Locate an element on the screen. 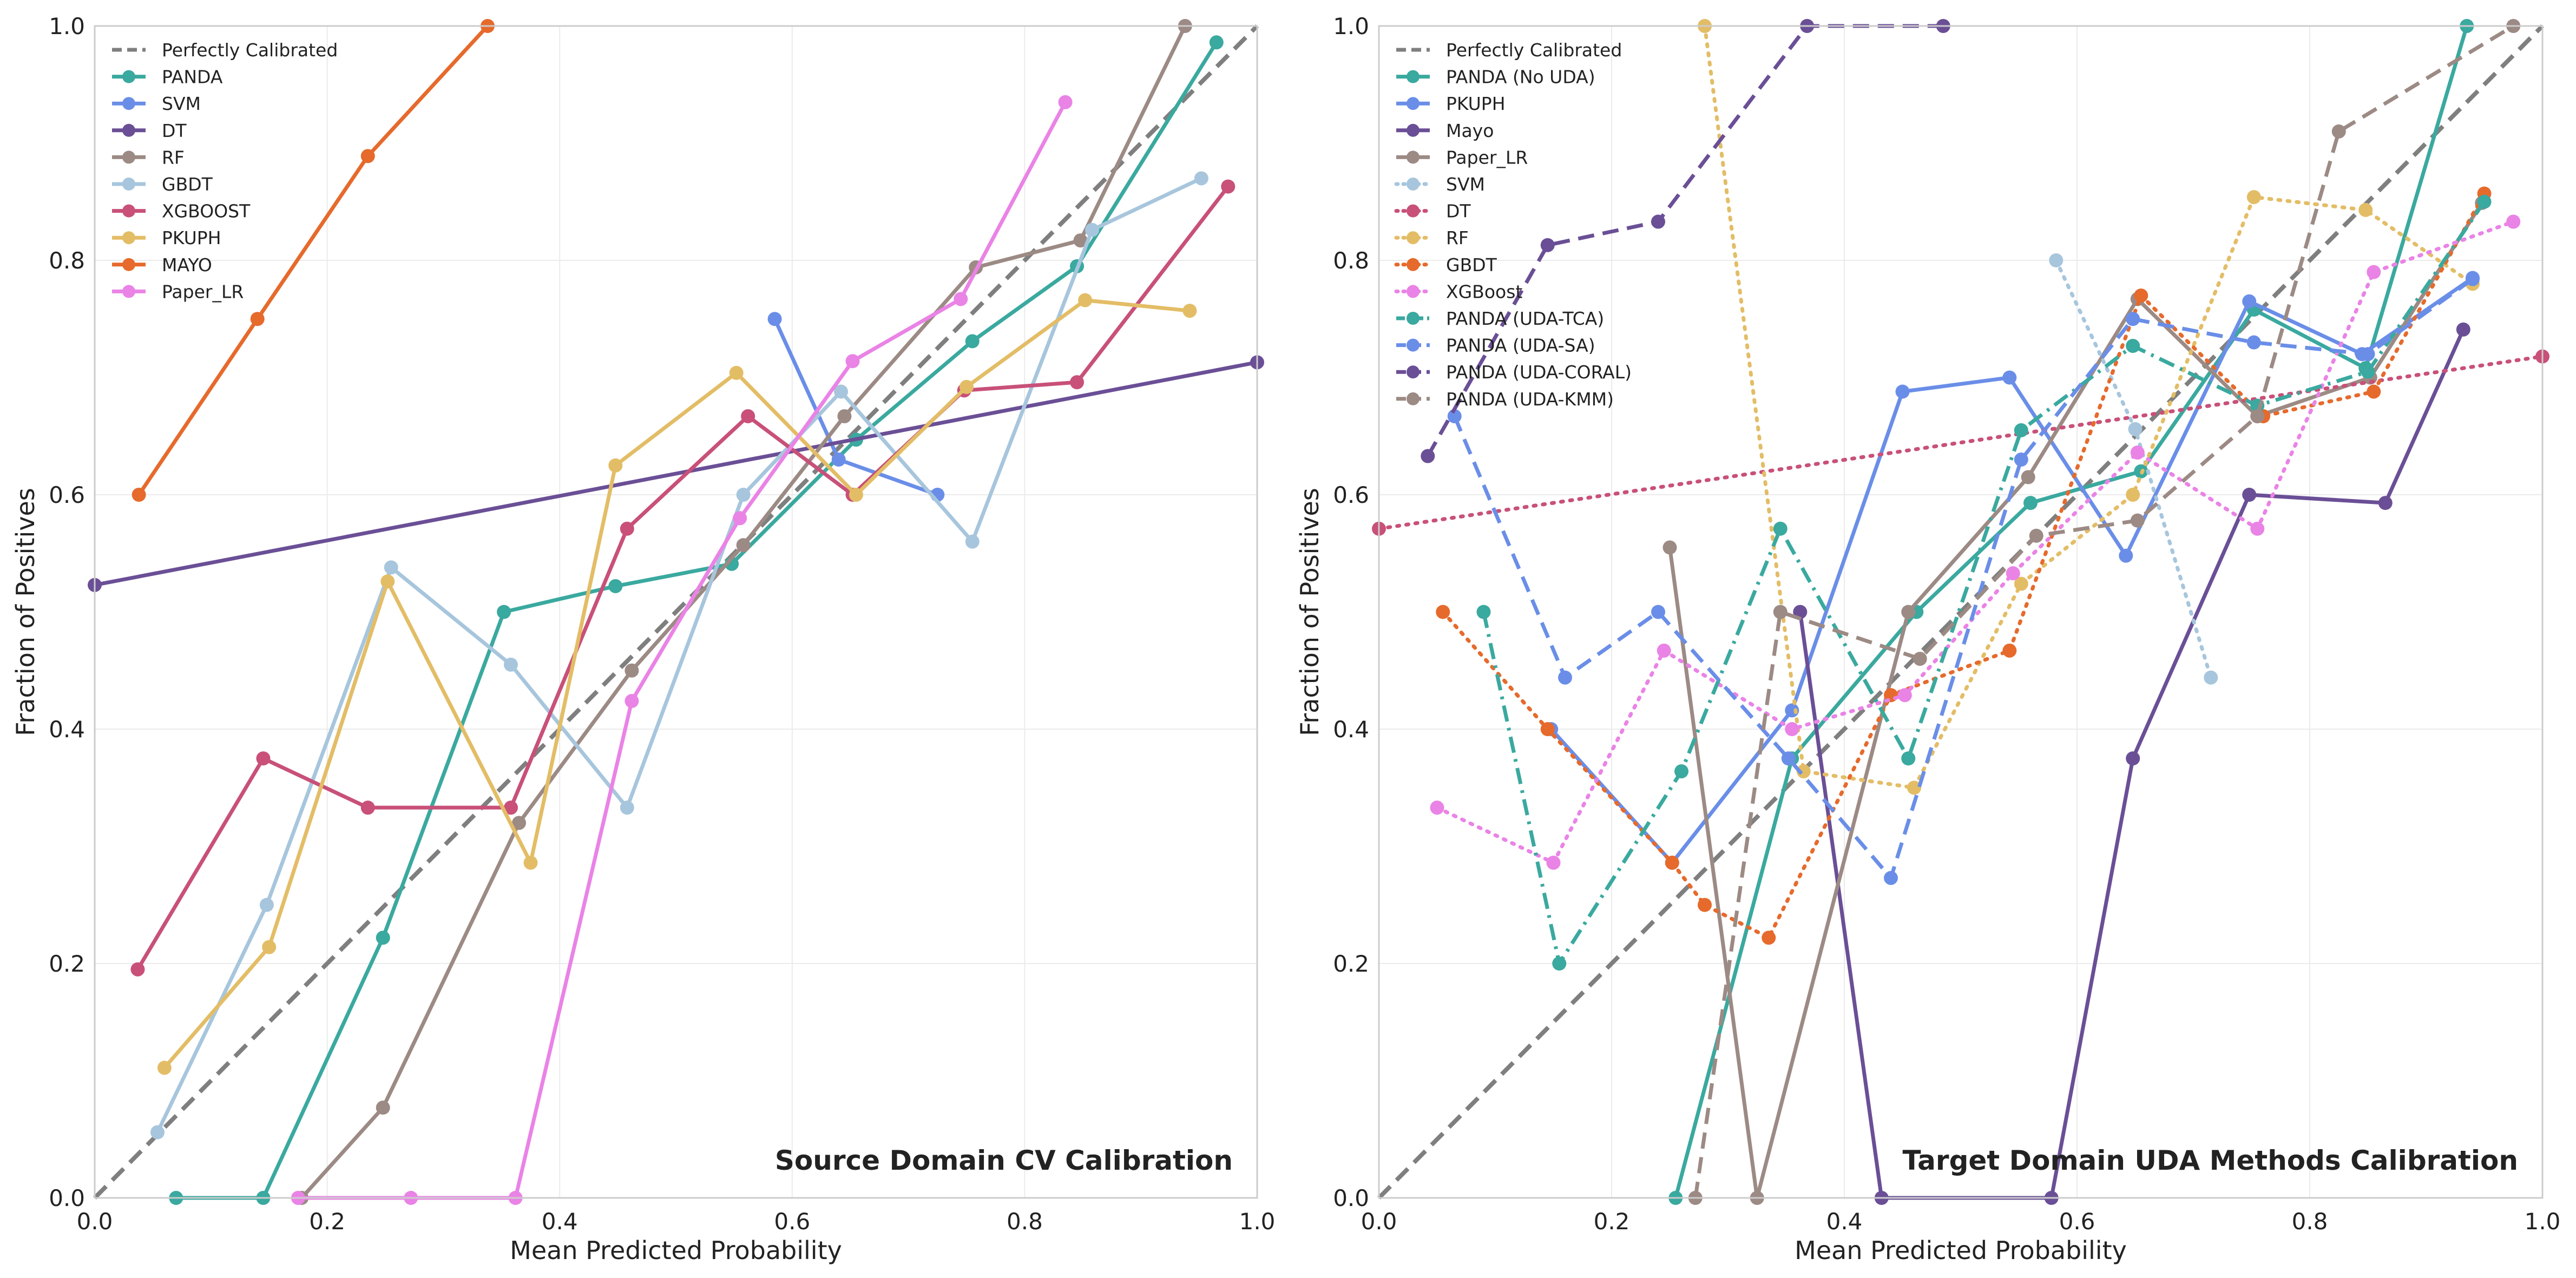 The image size is (2576, 1278). y-tick-label: 0.4 is located at coordinates (67, 730).